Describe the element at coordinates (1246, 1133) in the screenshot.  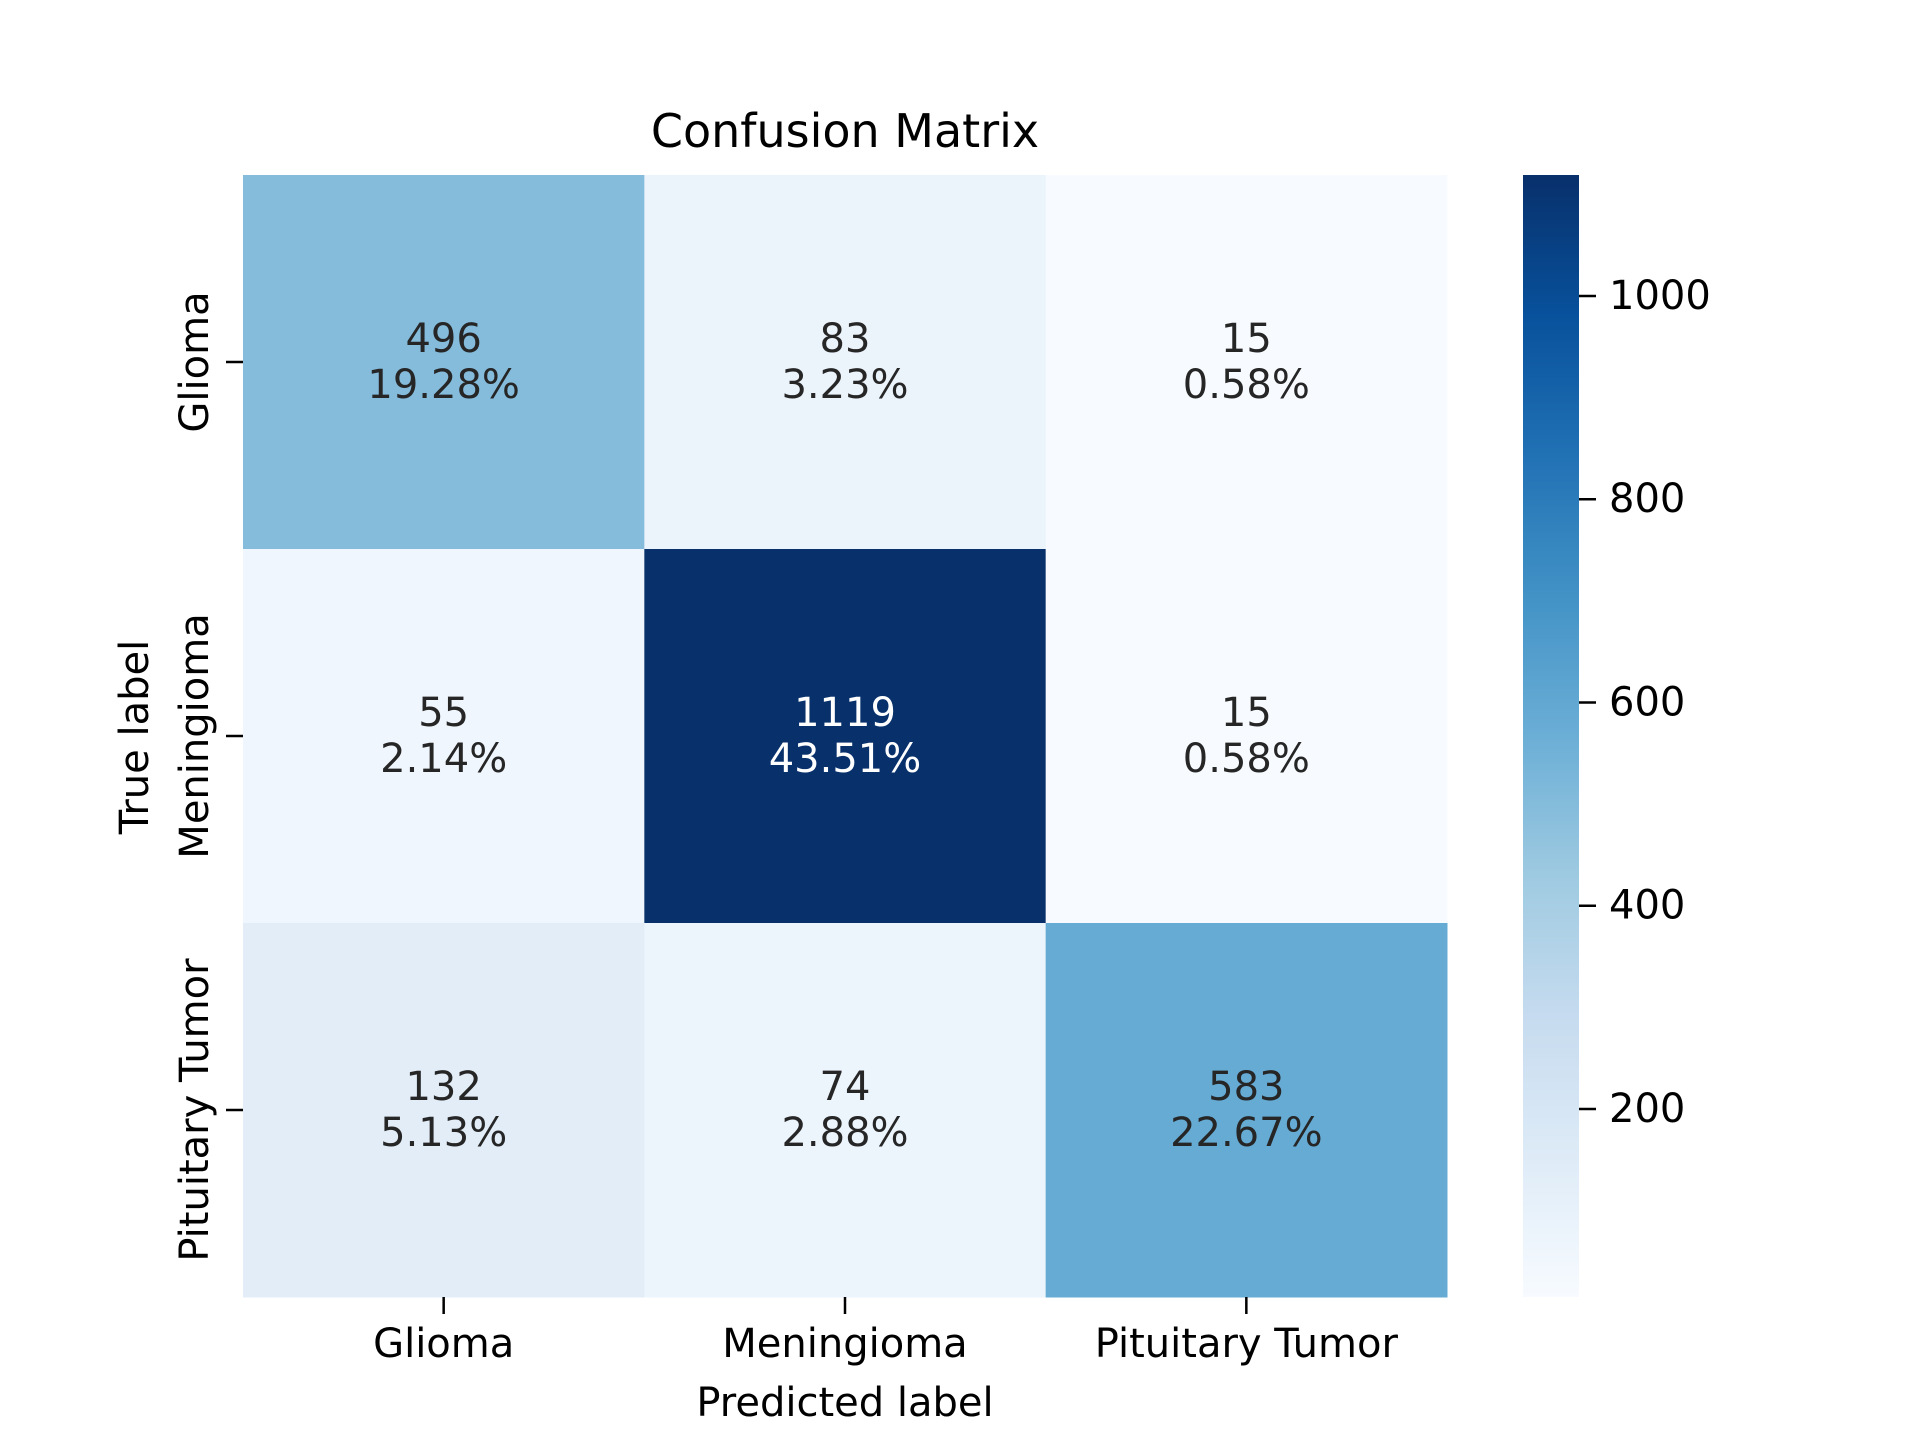
I see `cell-percentage-label: 22.67%` at that location.